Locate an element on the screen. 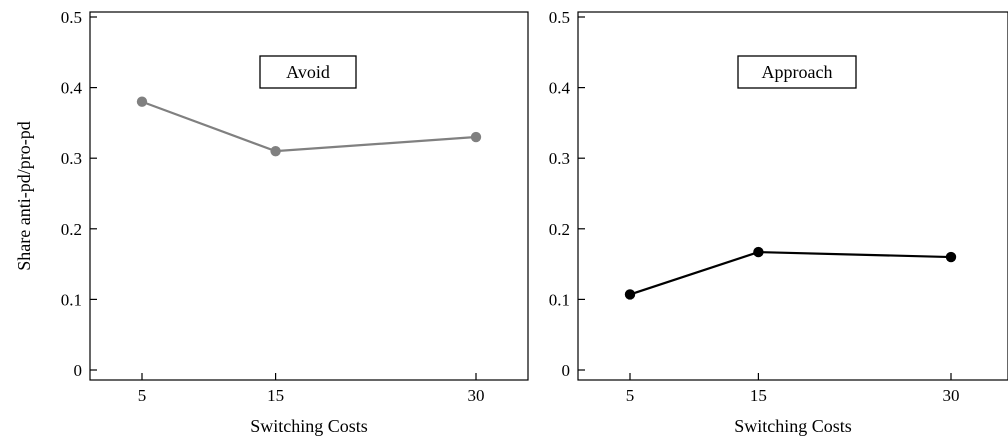 The image size is (1008, 440). panel-title: Approach is located at coordinates (797, 72).